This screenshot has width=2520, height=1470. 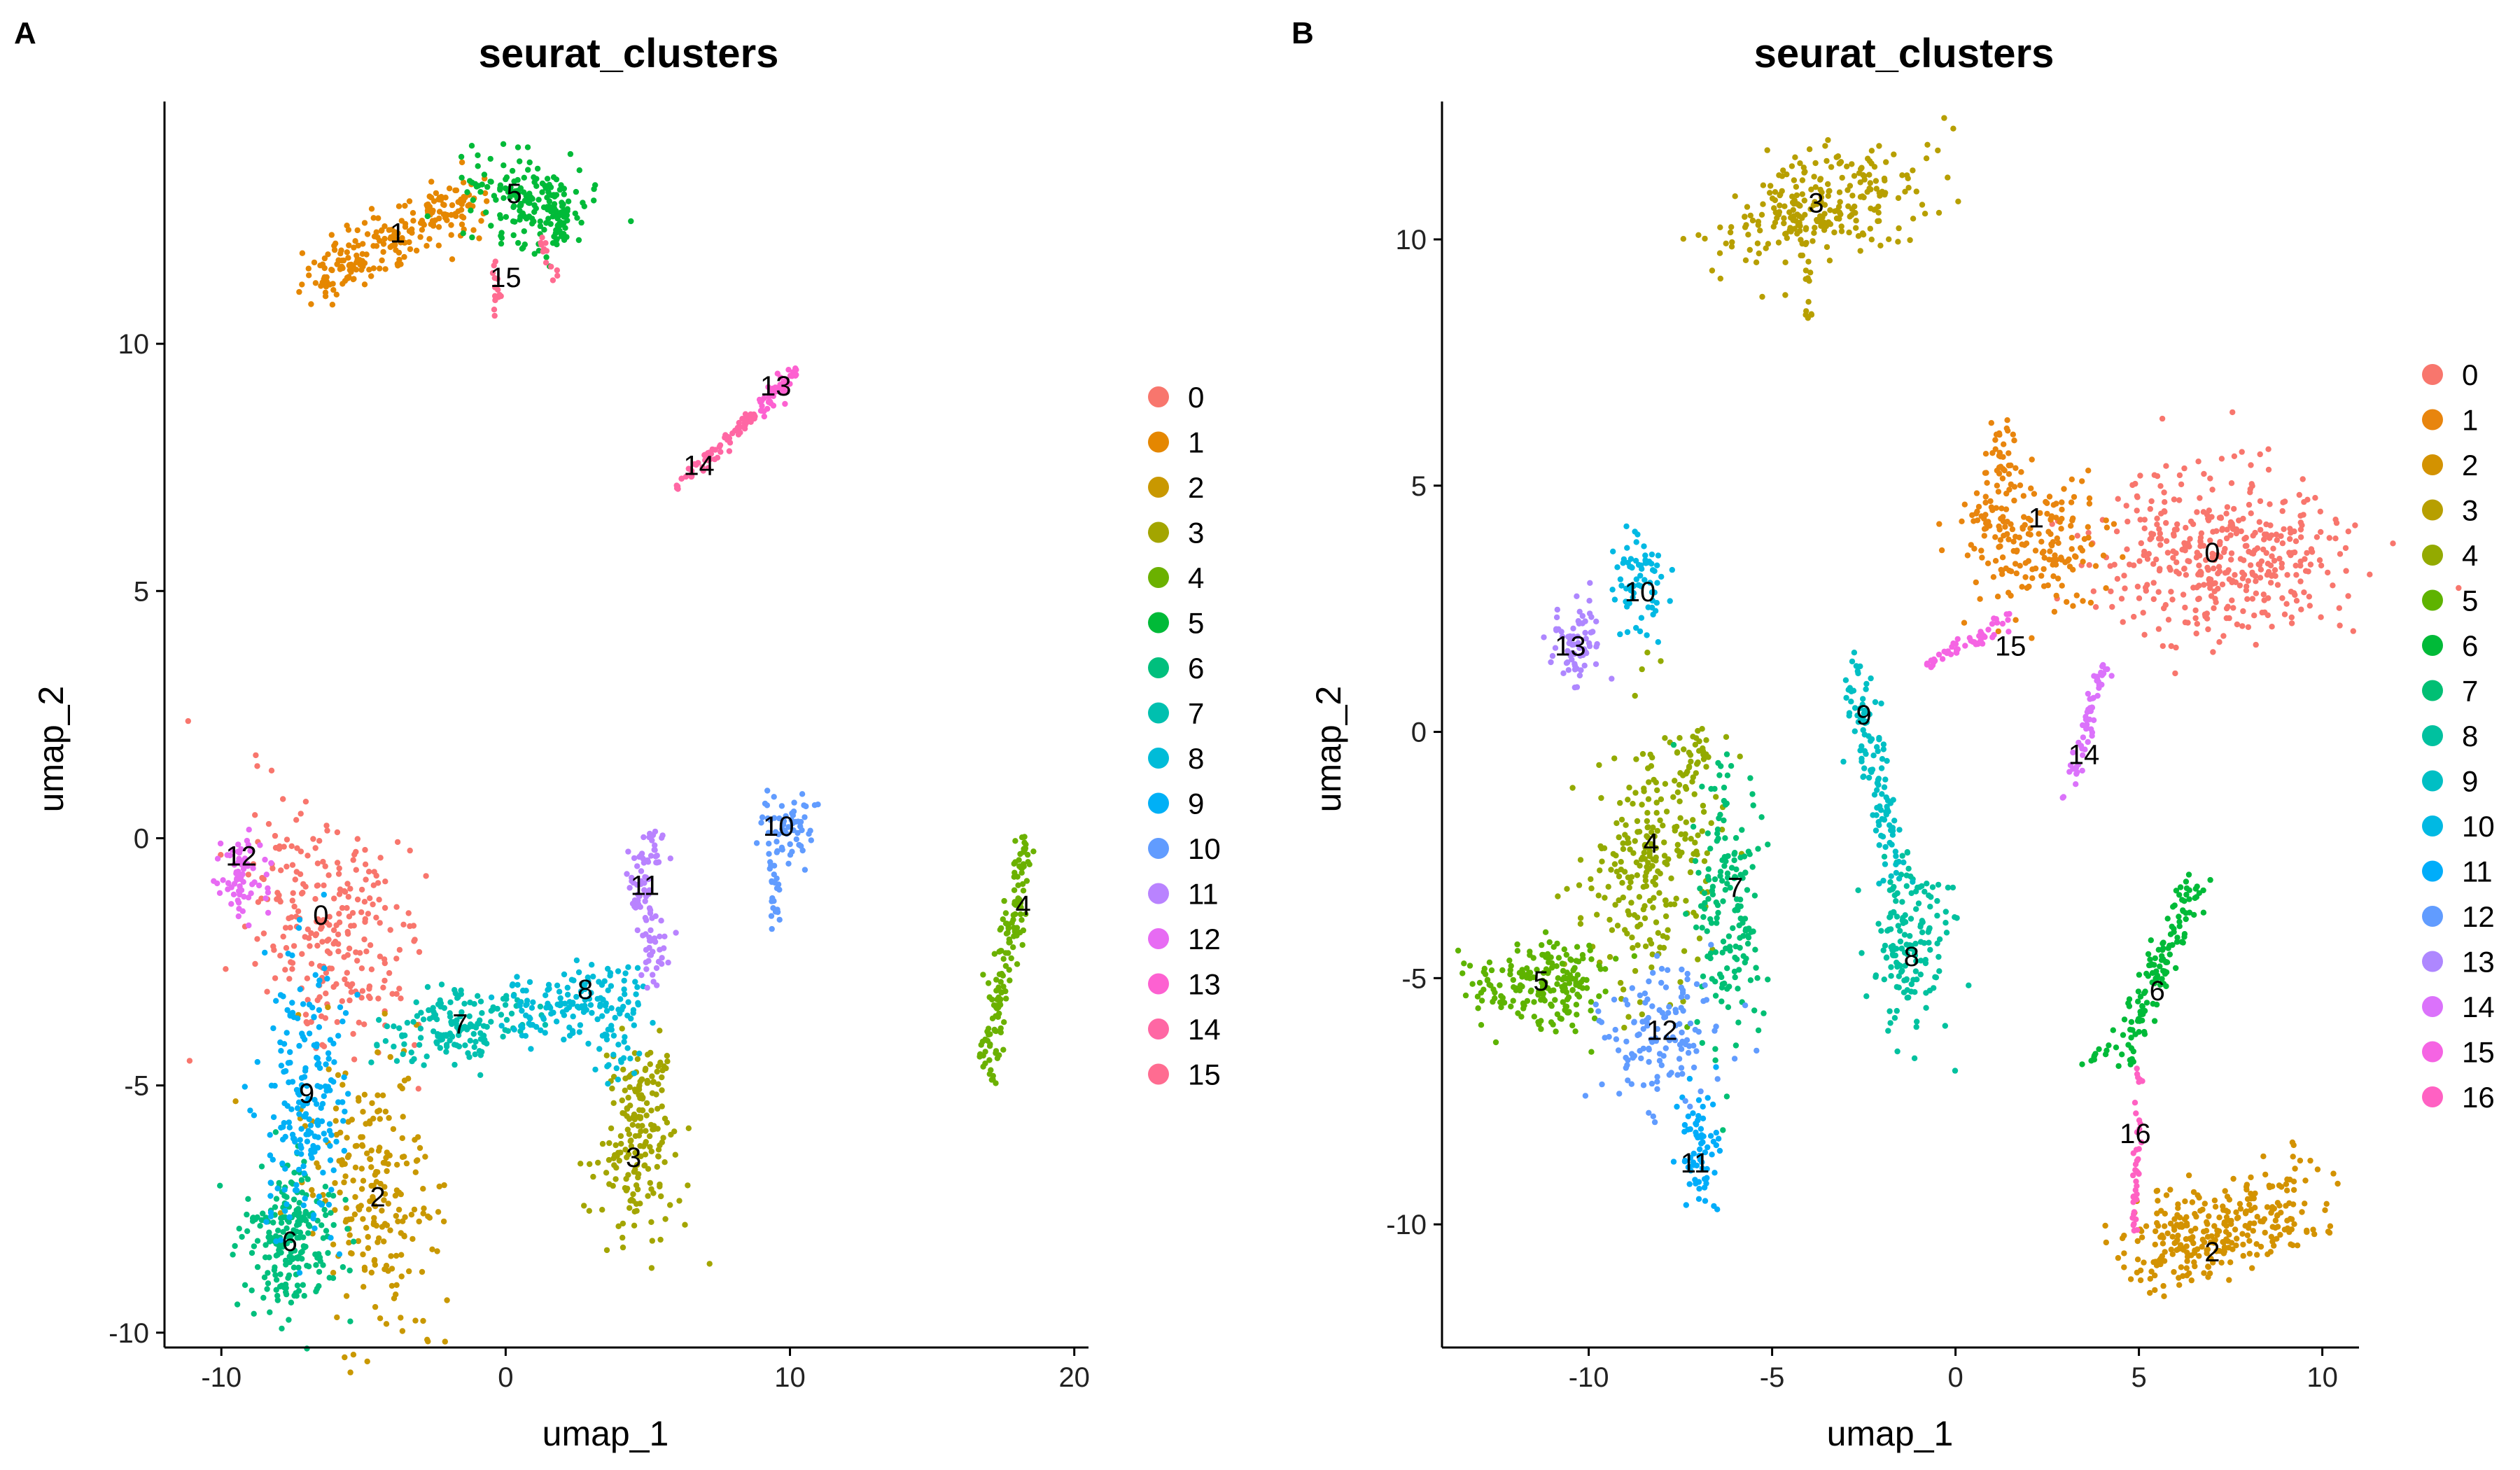 I want to click on panel-a-ylabel: umap_2, so click(x=51, y=749).